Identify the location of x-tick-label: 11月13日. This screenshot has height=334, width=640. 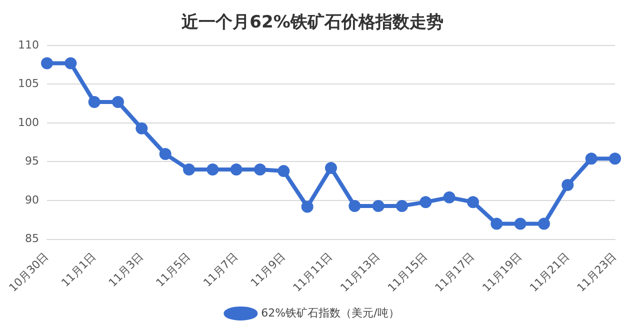
(360, 272).